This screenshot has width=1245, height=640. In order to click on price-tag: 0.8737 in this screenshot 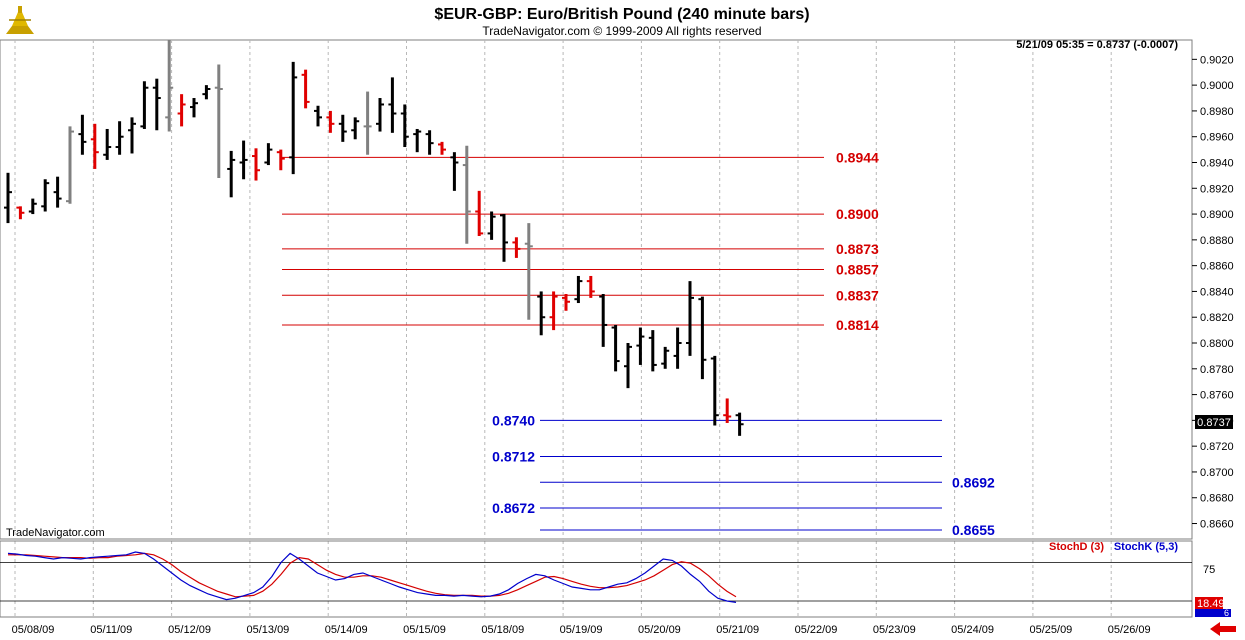, I will do `click(1214, 423)`.